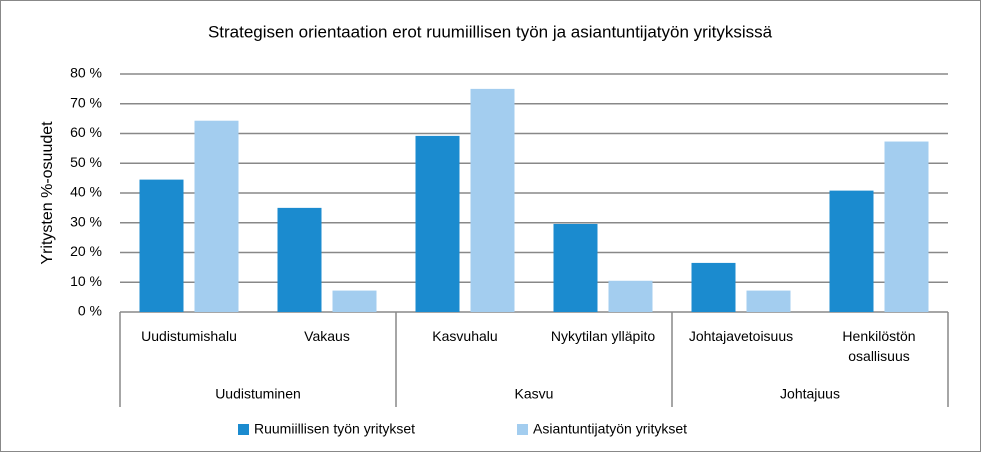  What do you see at coordinates (327, 336) in the screenshot?
I see `x-tick-label: Vakaus` at bounding box center [327, 336].